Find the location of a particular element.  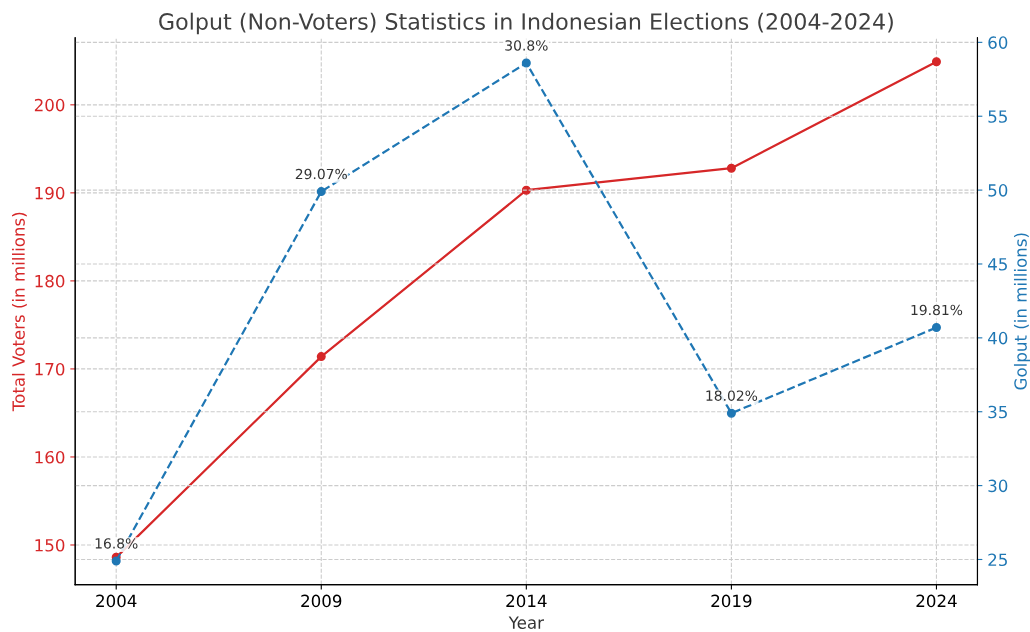

y-tick-label: 180 is located at coordinates (50, 281).